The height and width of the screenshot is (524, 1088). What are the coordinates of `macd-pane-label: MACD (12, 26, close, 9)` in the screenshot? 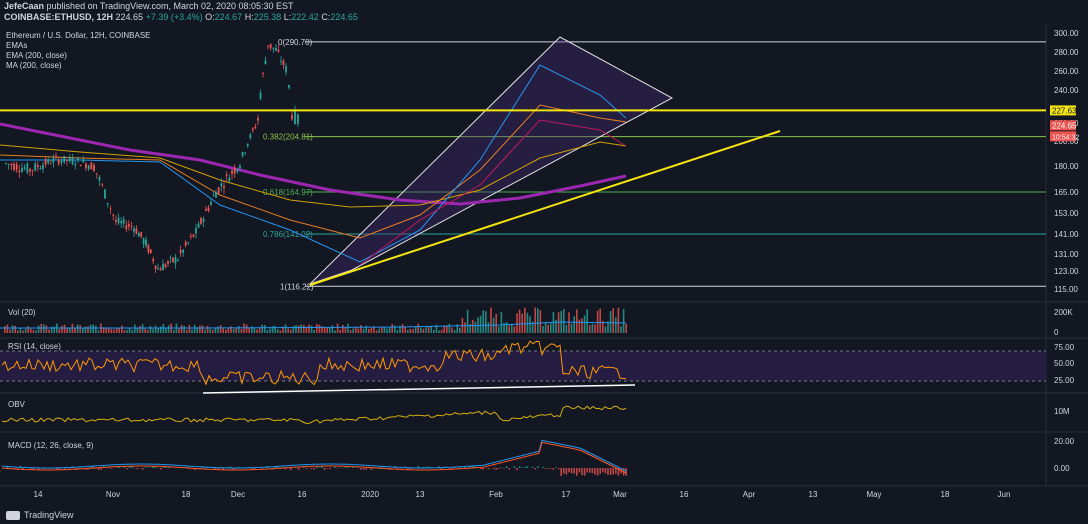 It's located at (51, 445).